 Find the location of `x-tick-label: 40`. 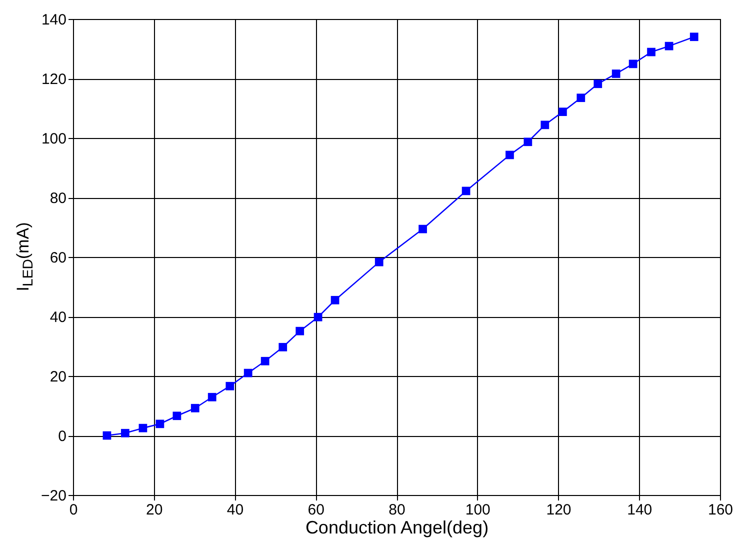

x-tick-label: 40 is located at coordinates (235, 510).